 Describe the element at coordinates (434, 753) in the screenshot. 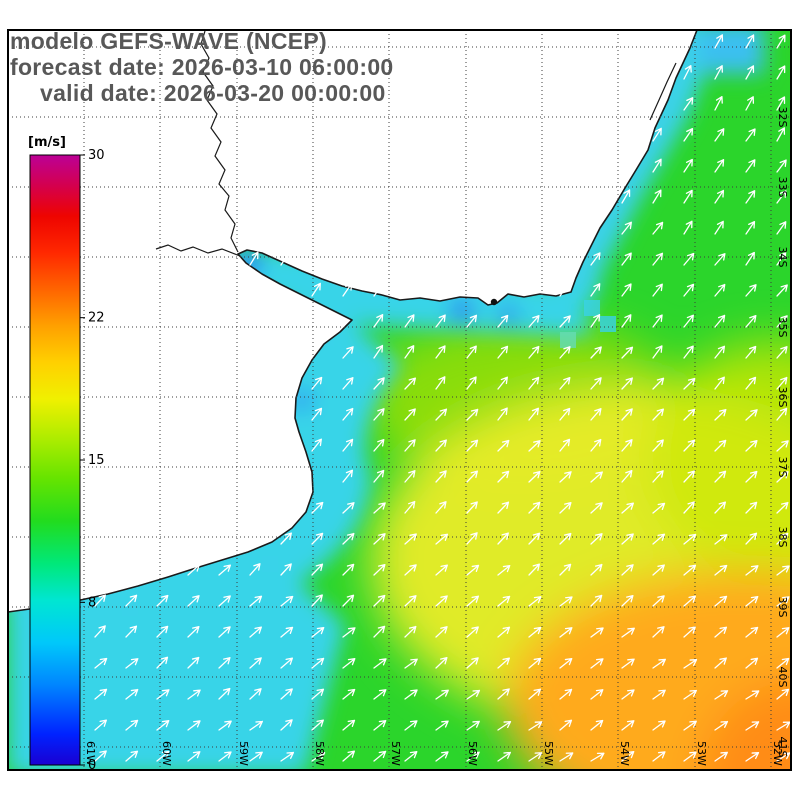

I see `longitude-labels: 61W 60W 59W 58W 57W 56W 55W 54W 53W 52W` at that location.